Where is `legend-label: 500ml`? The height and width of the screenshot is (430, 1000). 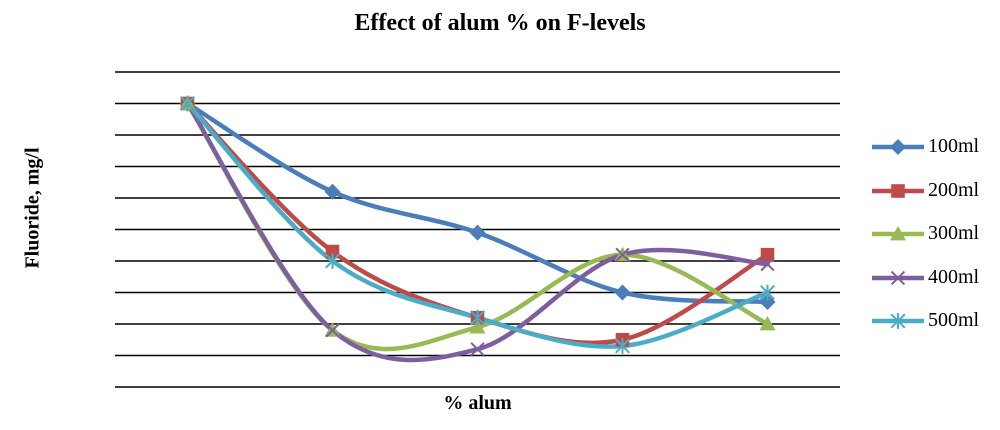 legend-label: 500ml is located at coordinates (954, 320).